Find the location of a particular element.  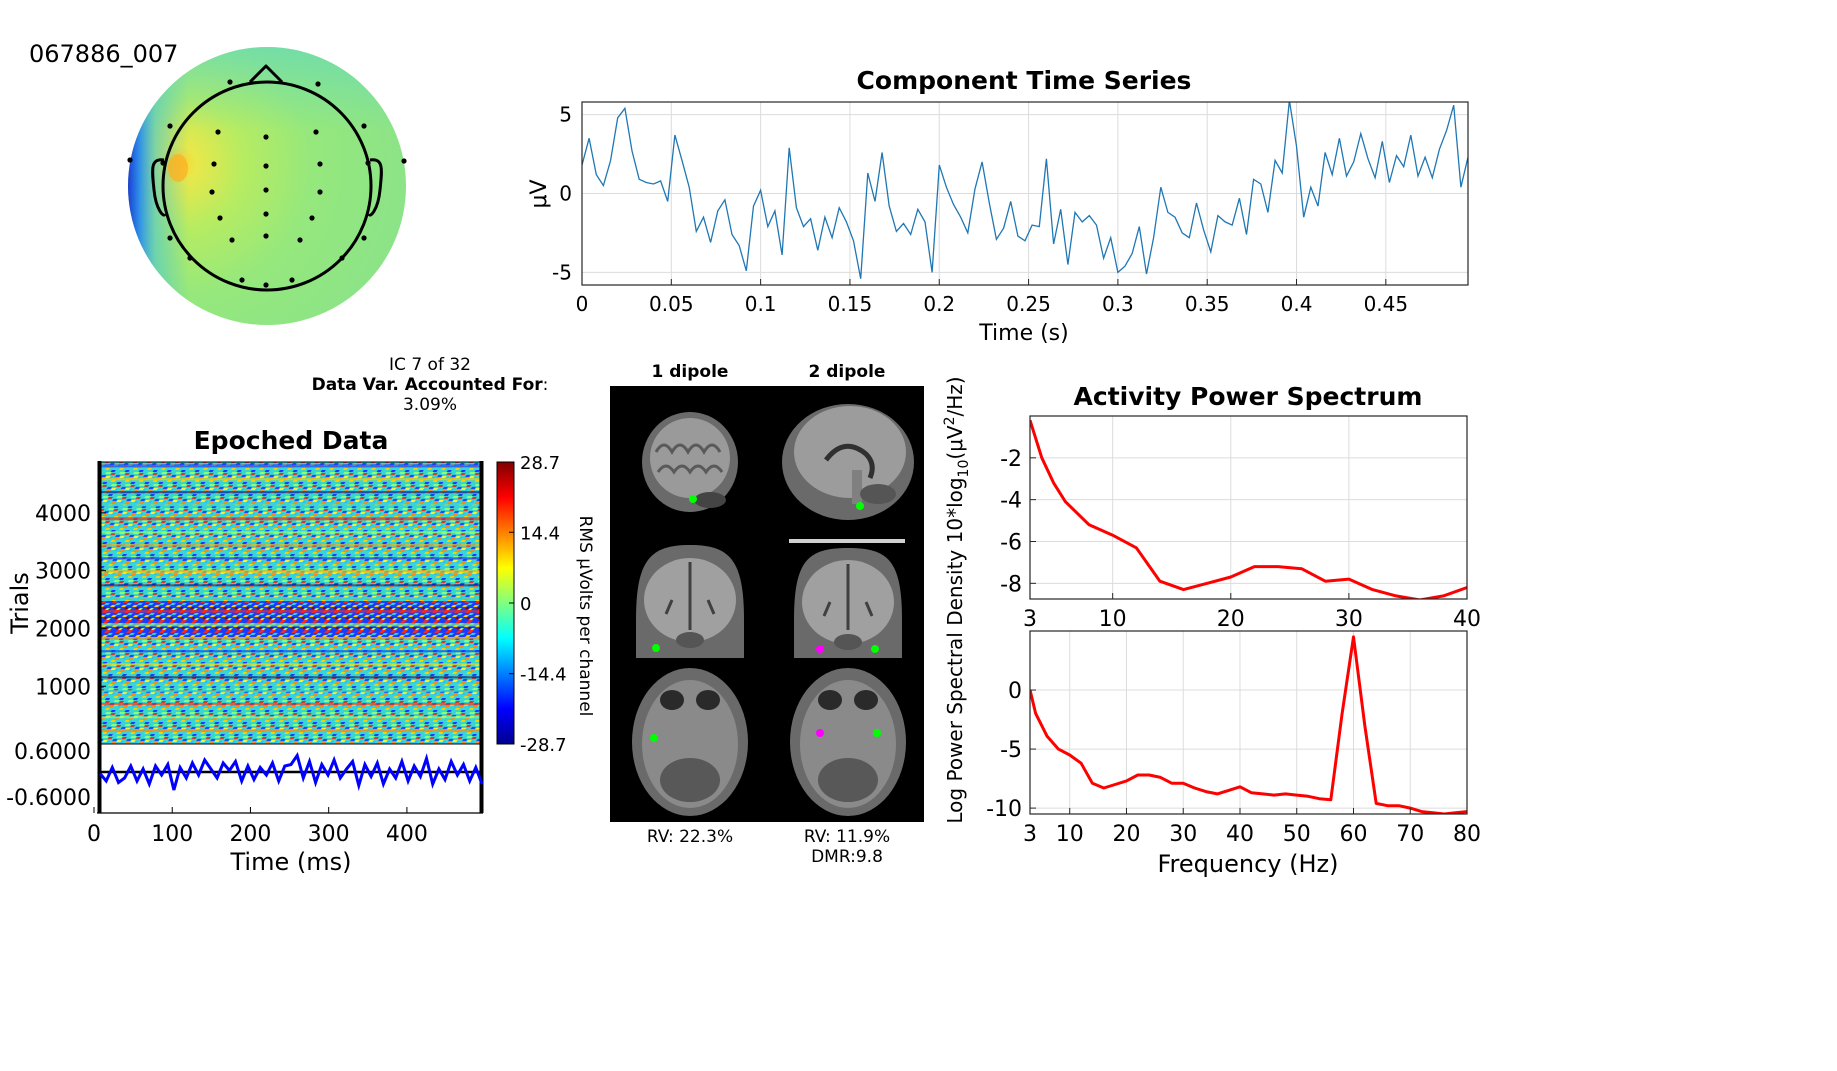

variance-label: Data Var. Accounted For: is located at coordinates (430, 385).